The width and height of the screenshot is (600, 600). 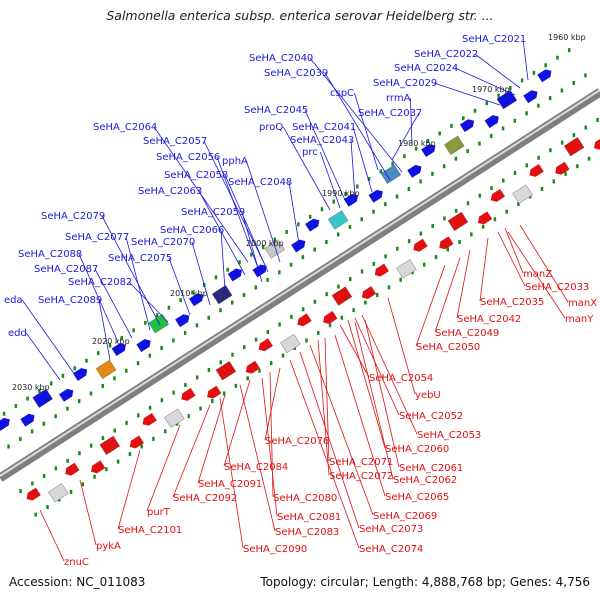 What do you see at coordinates (428, 395) in the screenshot?
I see `reverse-gene-label: yebU` at bounding box center [428, 395].